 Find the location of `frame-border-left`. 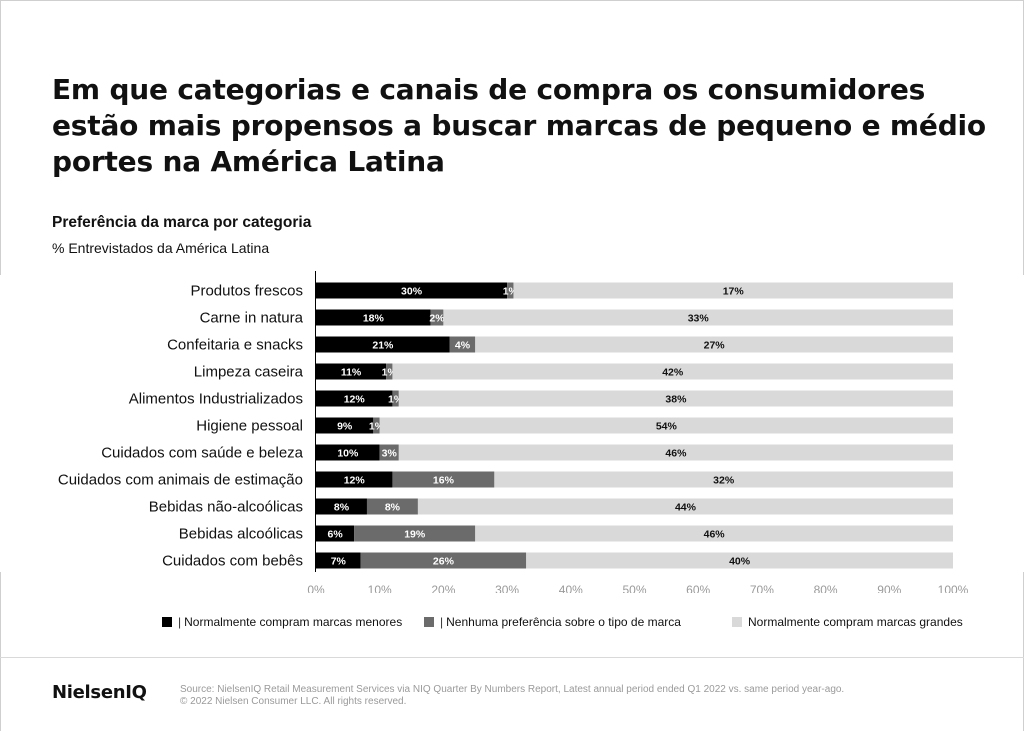

frame-border-left is located at coordinates (0, 137).